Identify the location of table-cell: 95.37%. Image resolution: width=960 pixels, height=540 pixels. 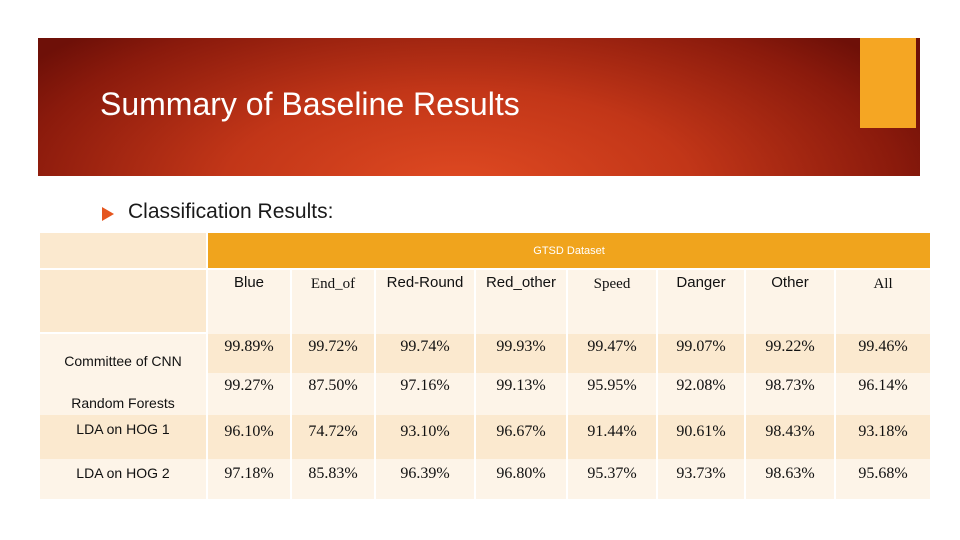
(613, 479).